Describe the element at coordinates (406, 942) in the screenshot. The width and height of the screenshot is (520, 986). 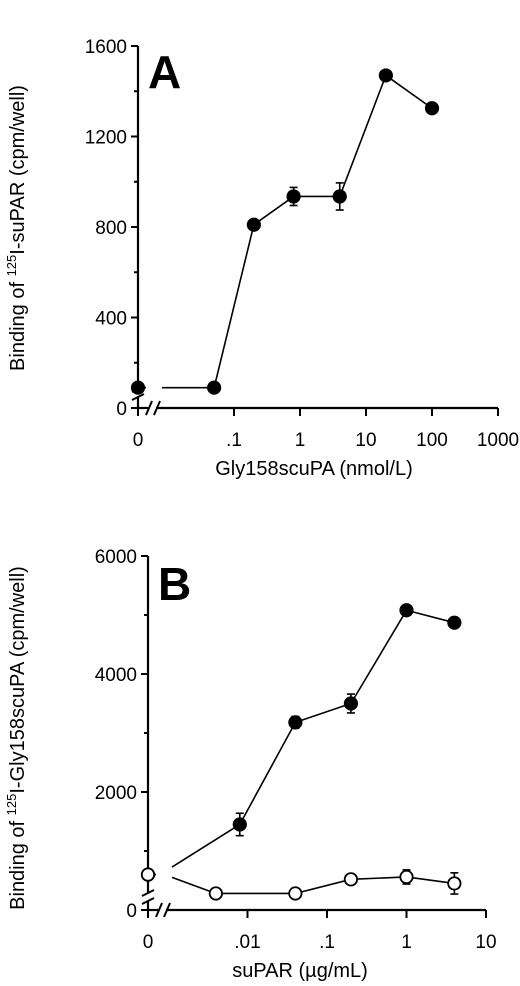
I see `panel-b-x-tick-label: 1` at that location.